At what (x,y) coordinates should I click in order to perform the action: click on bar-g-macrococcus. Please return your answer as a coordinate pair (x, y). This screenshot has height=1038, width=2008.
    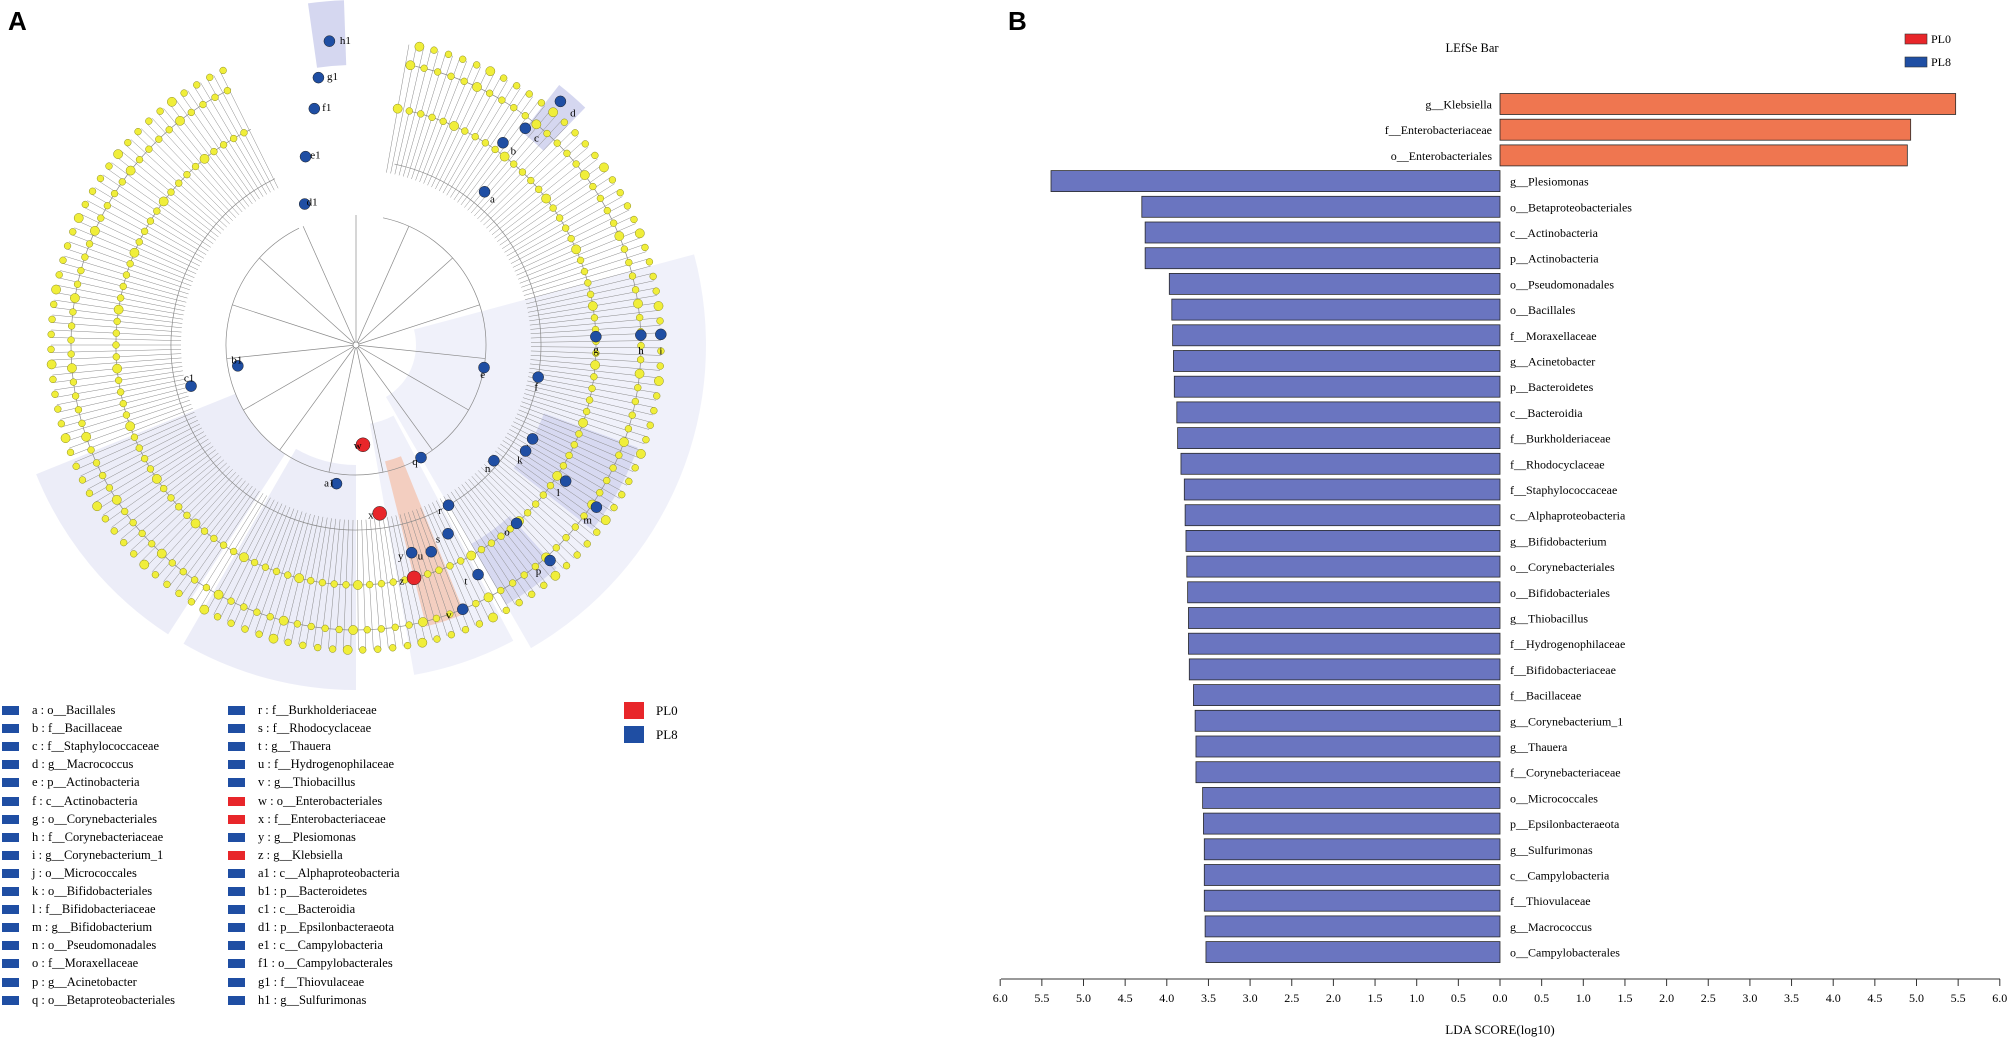
    Looking at the image, I should click on (1352, 926).